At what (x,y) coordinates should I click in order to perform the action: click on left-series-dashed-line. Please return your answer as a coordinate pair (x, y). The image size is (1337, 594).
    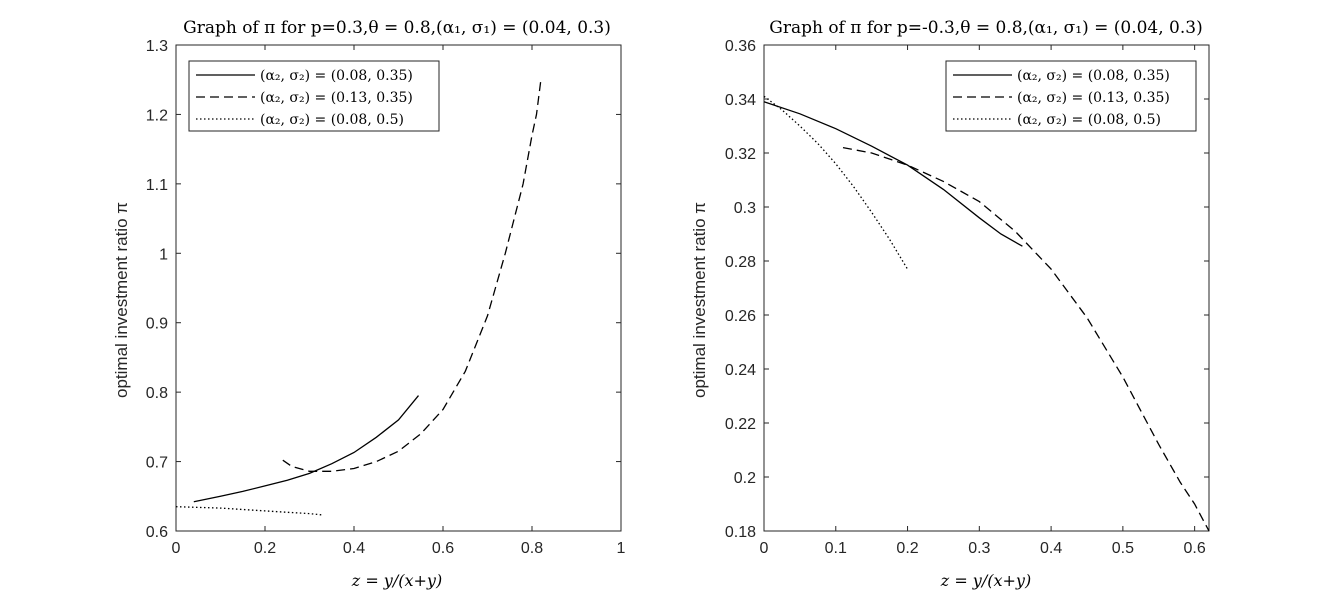
    Looking at the image, I should click on (412, 275).